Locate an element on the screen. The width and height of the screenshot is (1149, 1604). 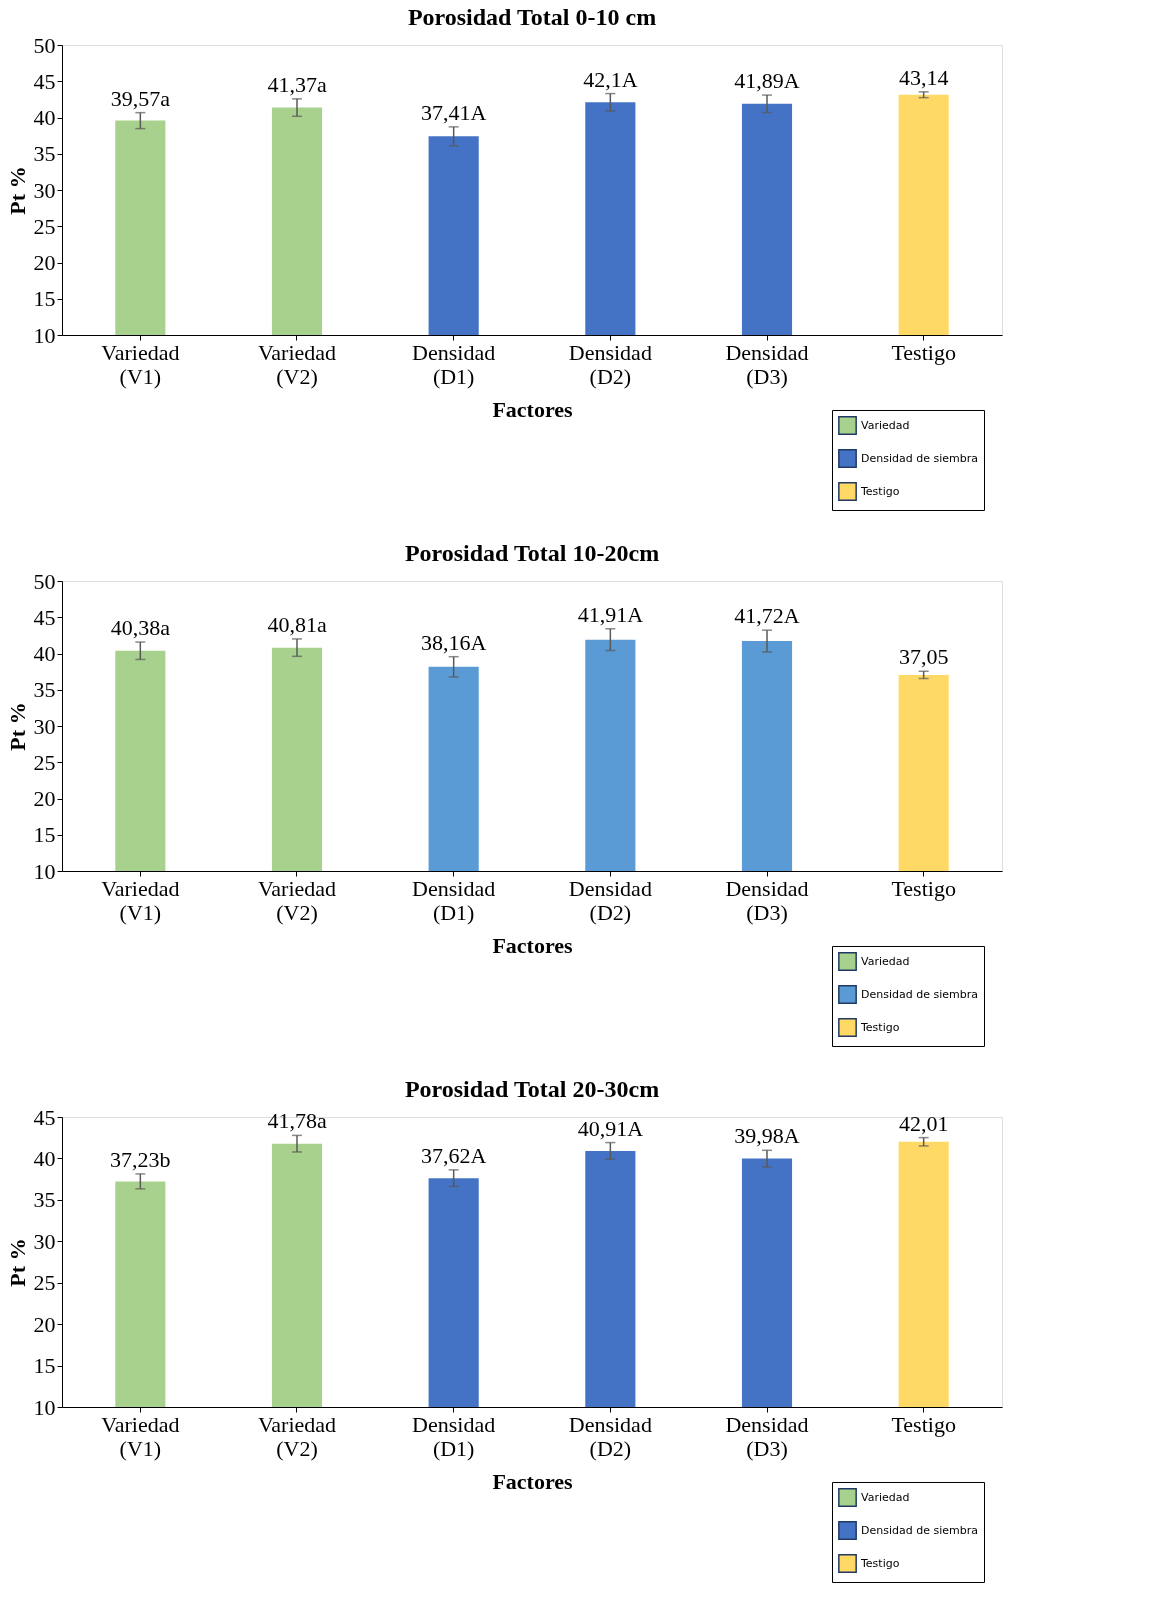
chart-title: Porosidad Total 10-20cm is located at coordinates (532, 553).